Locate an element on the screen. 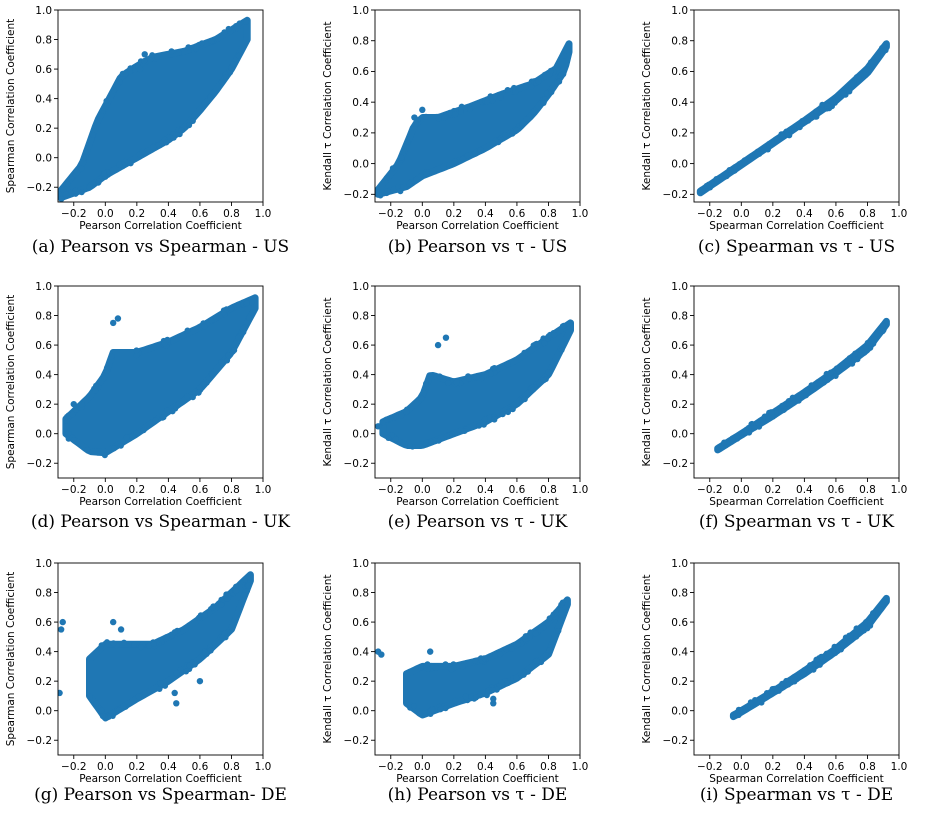 The height and width of the screenshot is (822, 945). y-tick-label: 0.2 is located at coordinates (360, 682).